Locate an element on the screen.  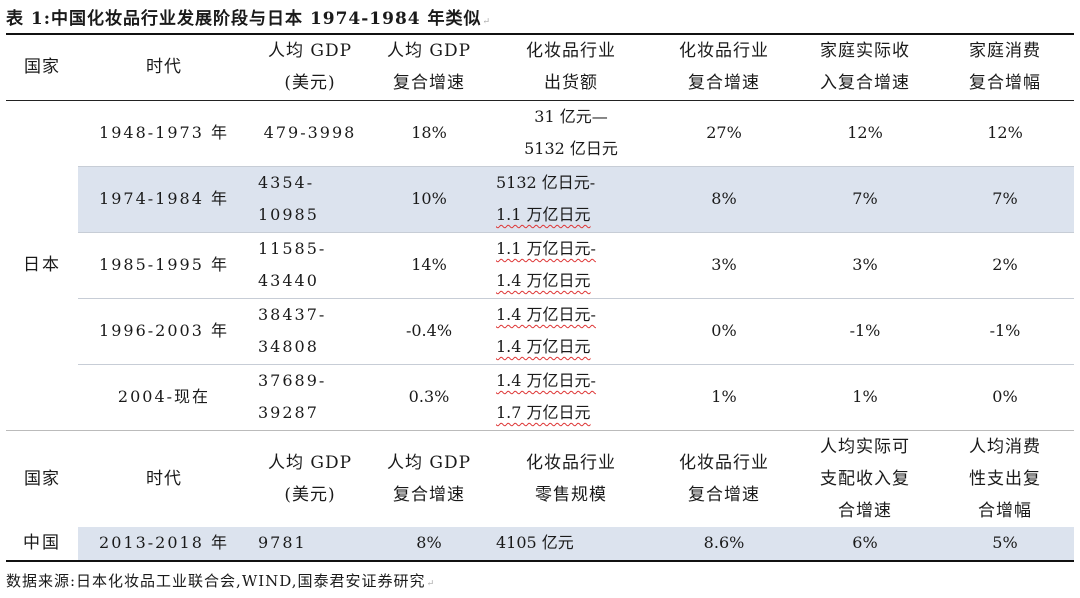
gdp-cagr-cell: 0.3% is located at coordinates (429, 397).